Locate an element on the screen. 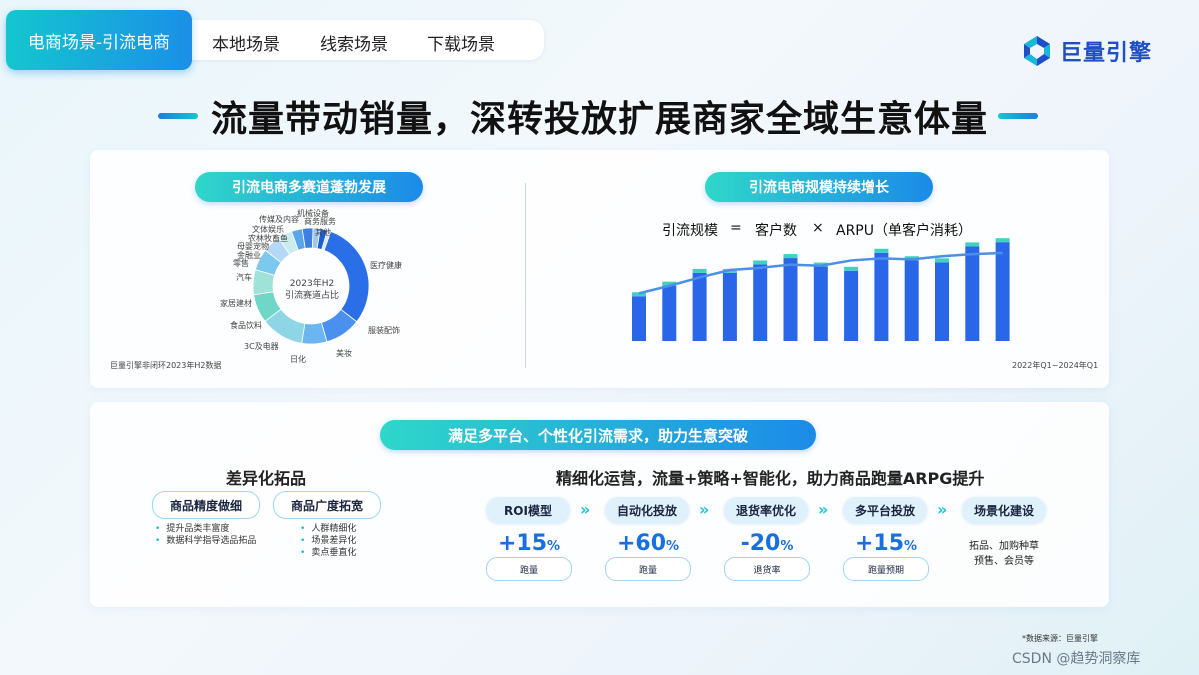  stat-value: -20% is located at coordinates (767, 543).